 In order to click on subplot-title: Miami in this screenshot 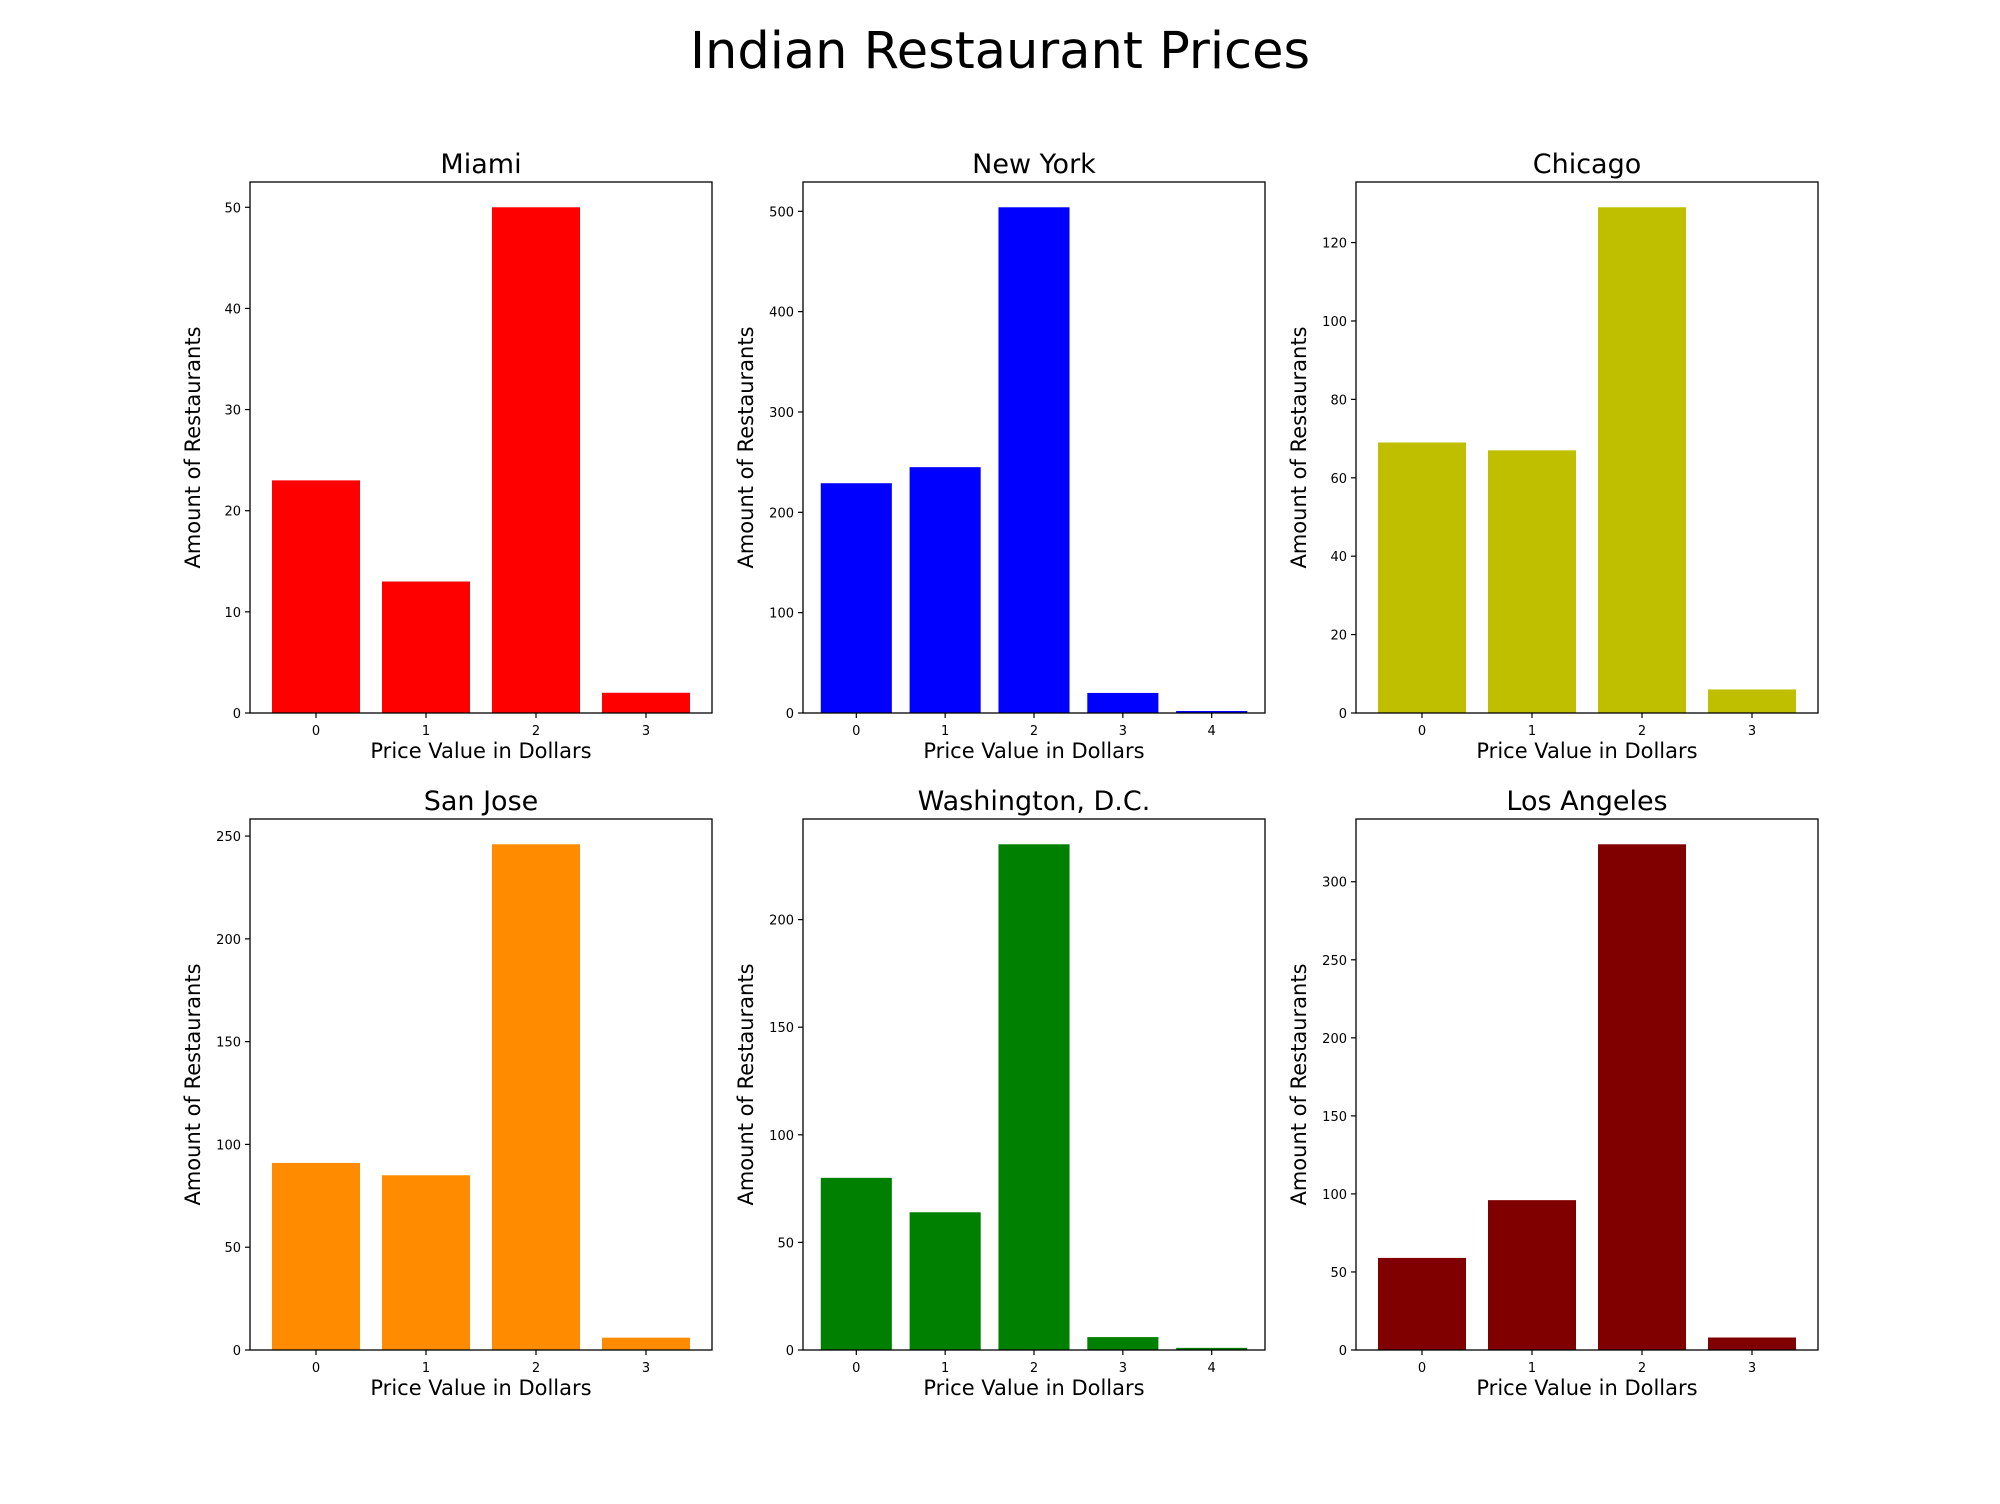, I will do `click(480, 164)`.